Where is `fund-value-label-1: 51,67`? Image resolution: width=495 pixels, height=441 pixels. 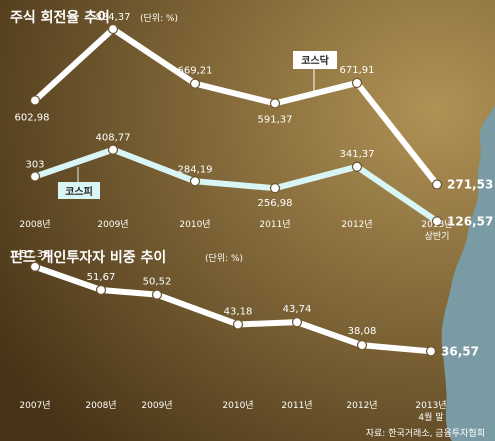 fund-value-label-1: 51,67 is located at coordinates (101, 277).